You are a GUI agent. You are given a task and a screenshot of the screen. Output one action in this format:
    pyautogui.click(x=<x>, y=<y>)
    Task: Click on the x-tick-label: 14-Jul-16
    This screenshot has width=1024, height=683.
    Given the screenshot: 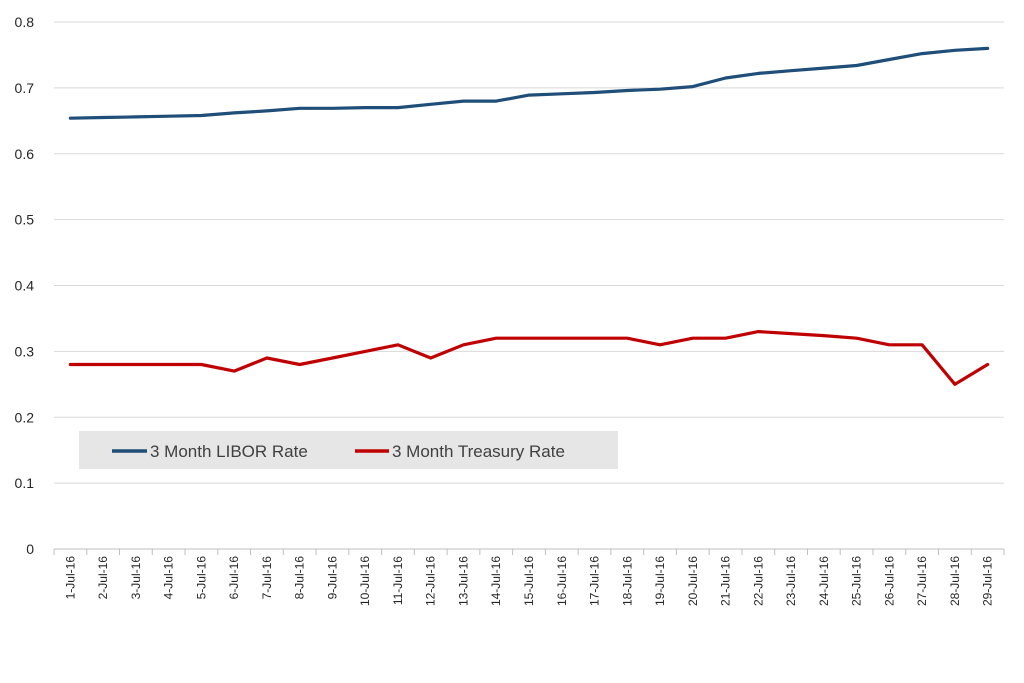 What is the action you would take?
    pyautogui.click(x=496, y=581)
    